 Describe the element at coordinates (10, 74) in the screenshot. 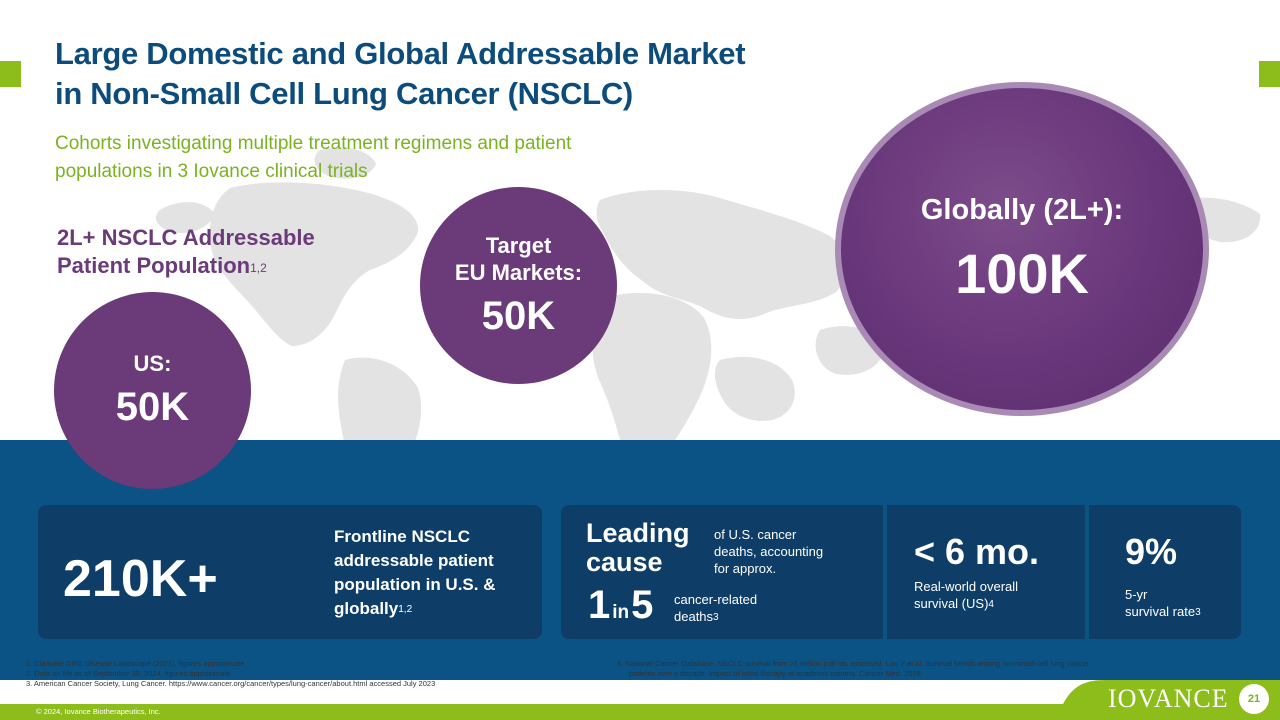

I see `left-accent-tab` at that location.